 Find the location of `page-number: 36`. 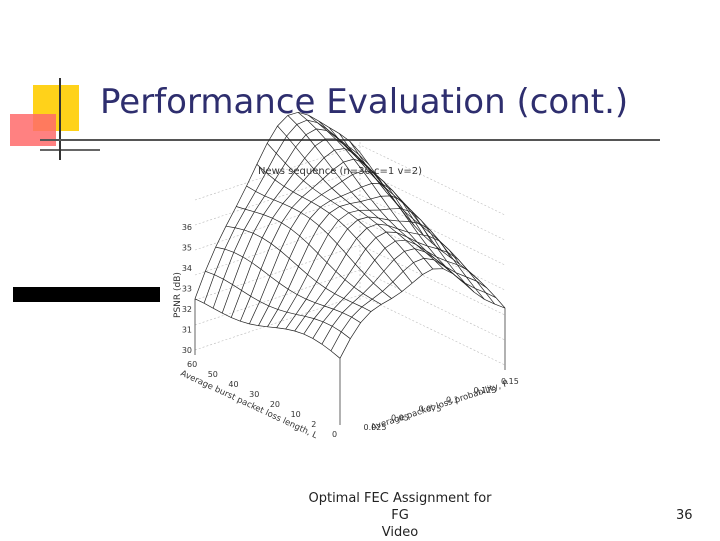

page-number: 36 is located at coordinates (684, 515).